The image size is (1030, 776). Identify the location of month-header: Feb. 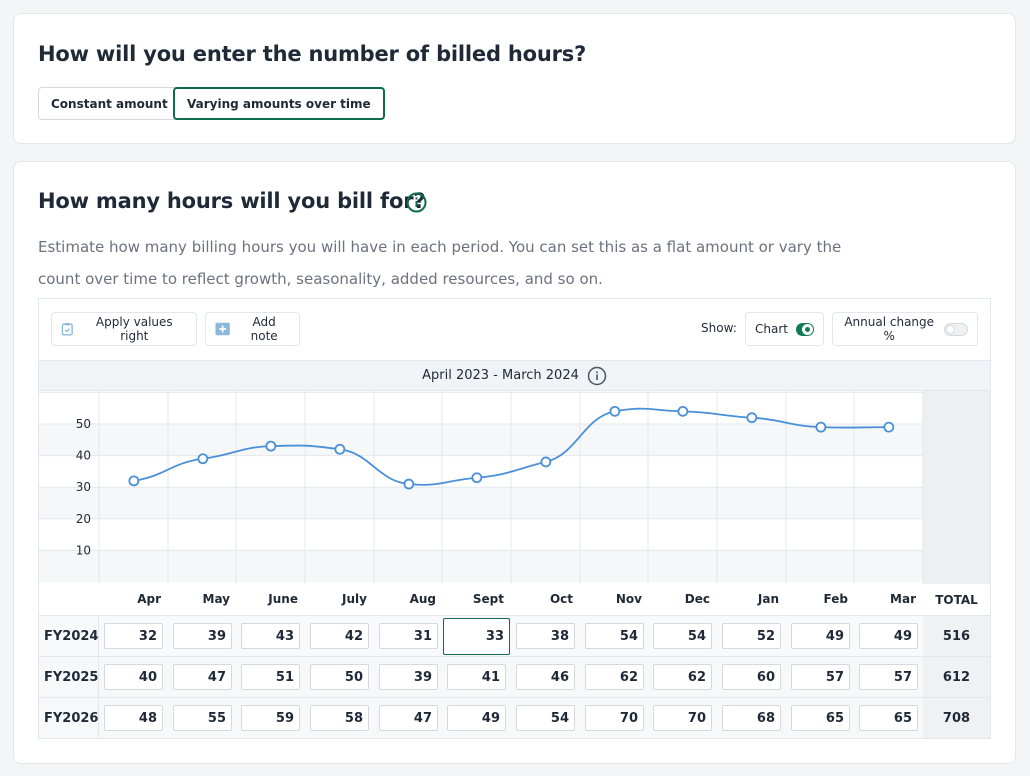
(835, 599).